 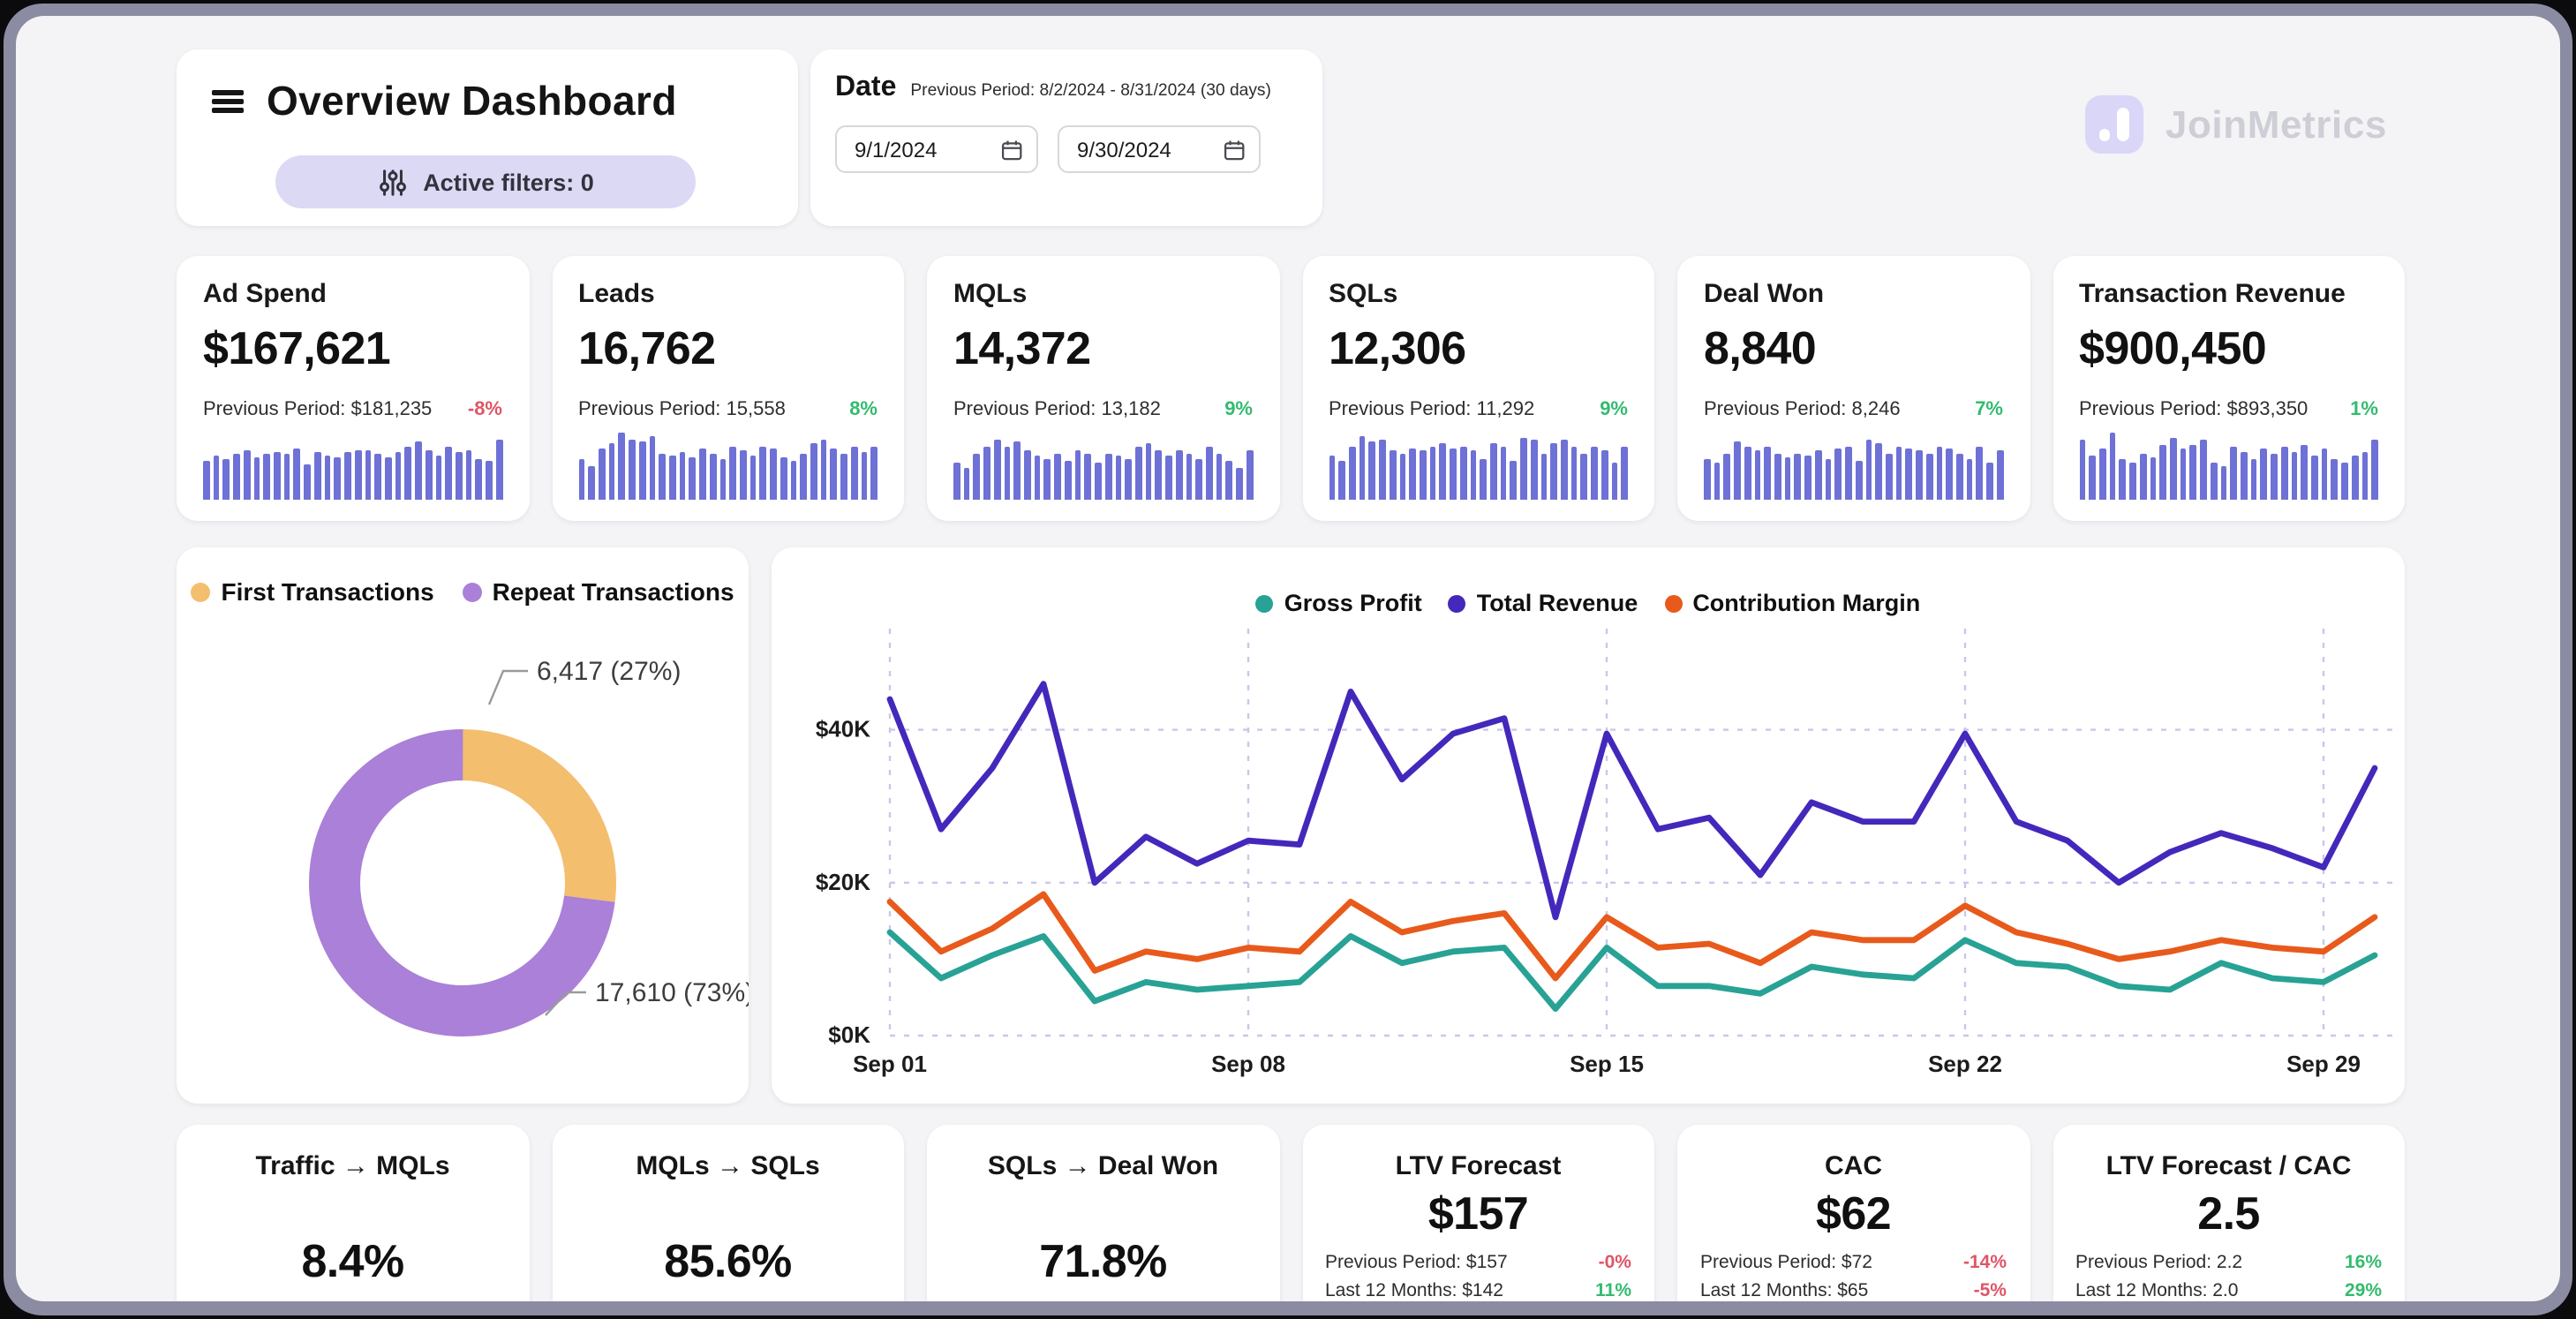 What do you see at coordinates (2213, 294) in the screenshot?
I see `kpi-title: Transaction Revenue` at bounding box center [2213, 294].